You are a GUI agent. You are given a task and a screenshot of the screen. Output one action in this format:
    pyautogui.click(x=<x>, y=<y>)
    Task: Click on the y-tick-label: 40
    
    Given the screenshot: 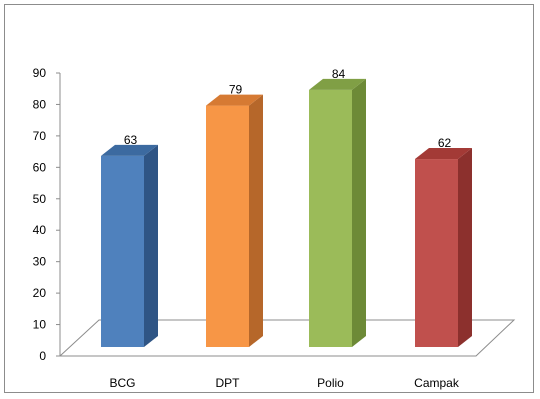 What is the action you would take?
    pyautogui.click(x=40, y=230)
    